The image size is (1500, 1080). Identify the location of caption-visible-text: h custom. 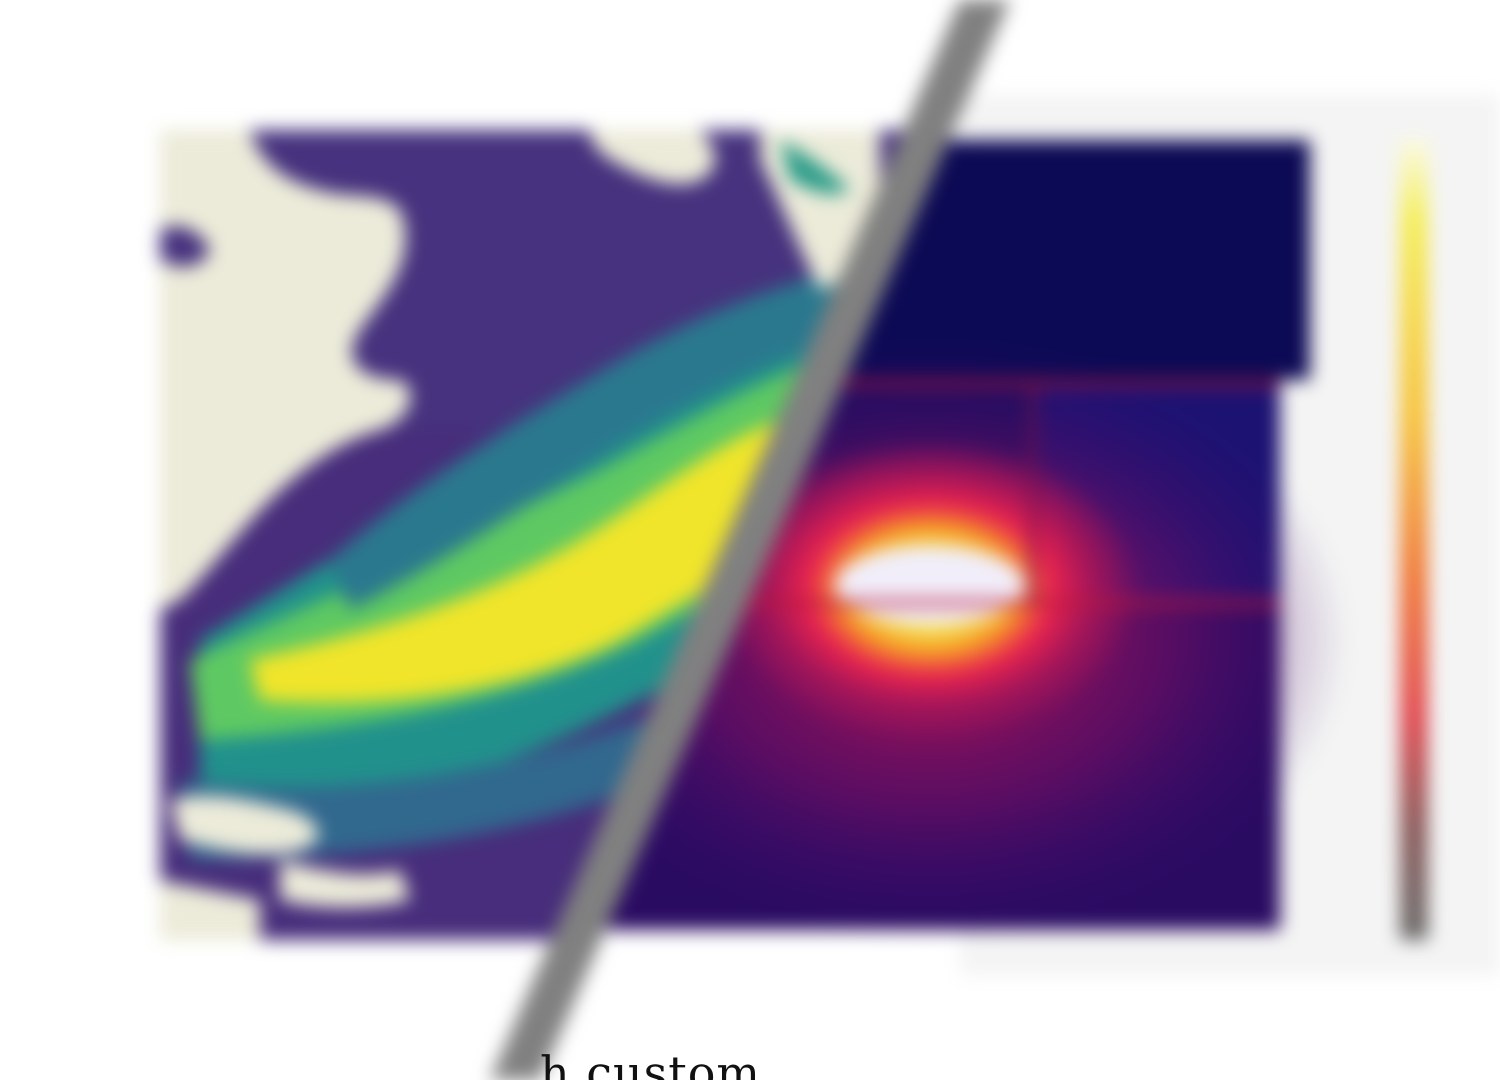
(651, 1063).